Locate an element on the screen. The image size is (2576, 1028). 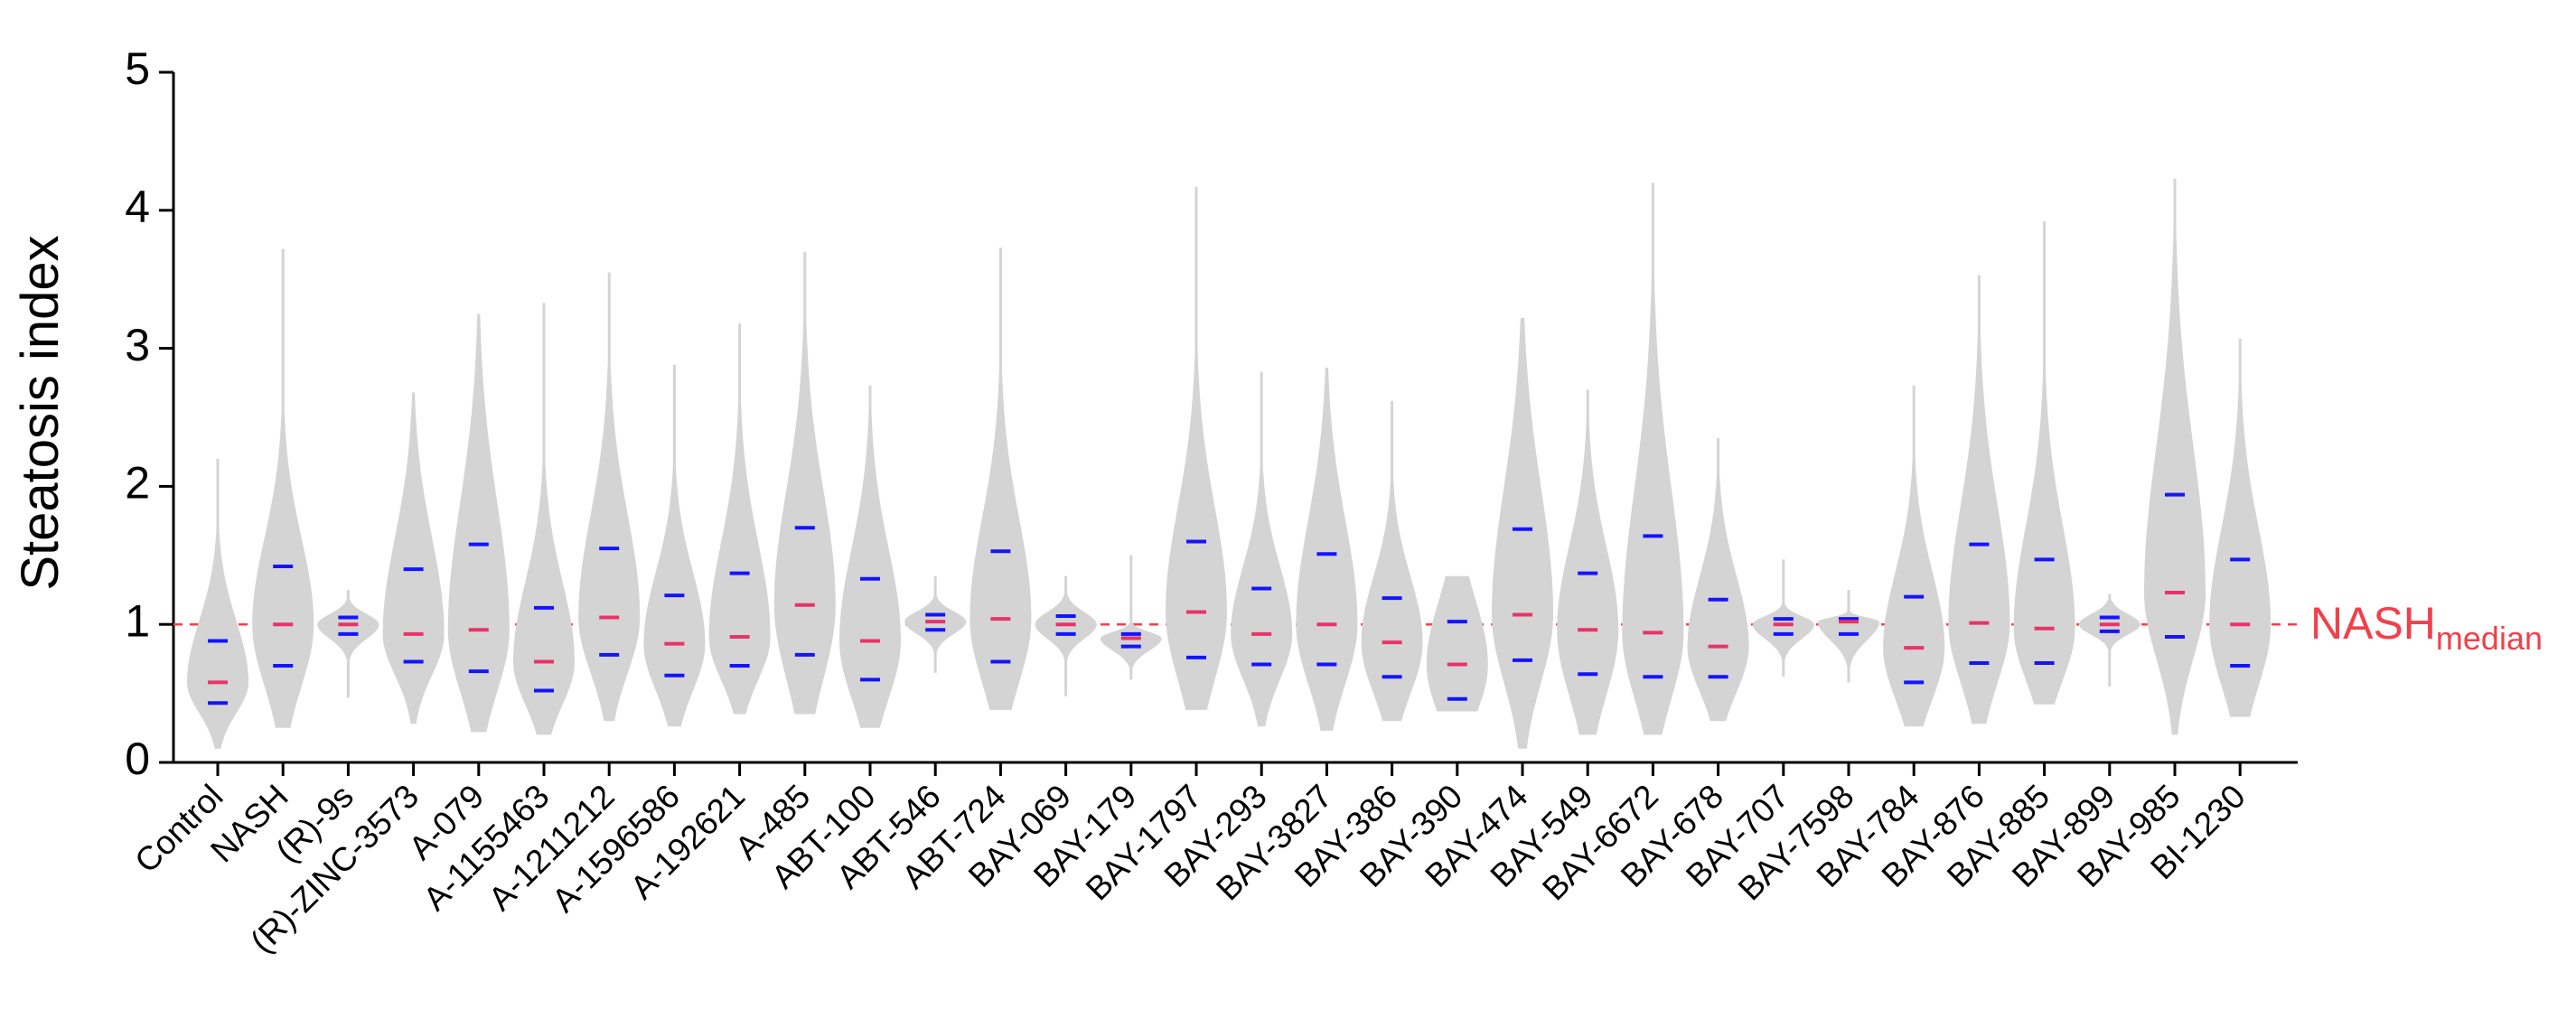
y-tick-label: 2 is located at coordinates (137, 483).